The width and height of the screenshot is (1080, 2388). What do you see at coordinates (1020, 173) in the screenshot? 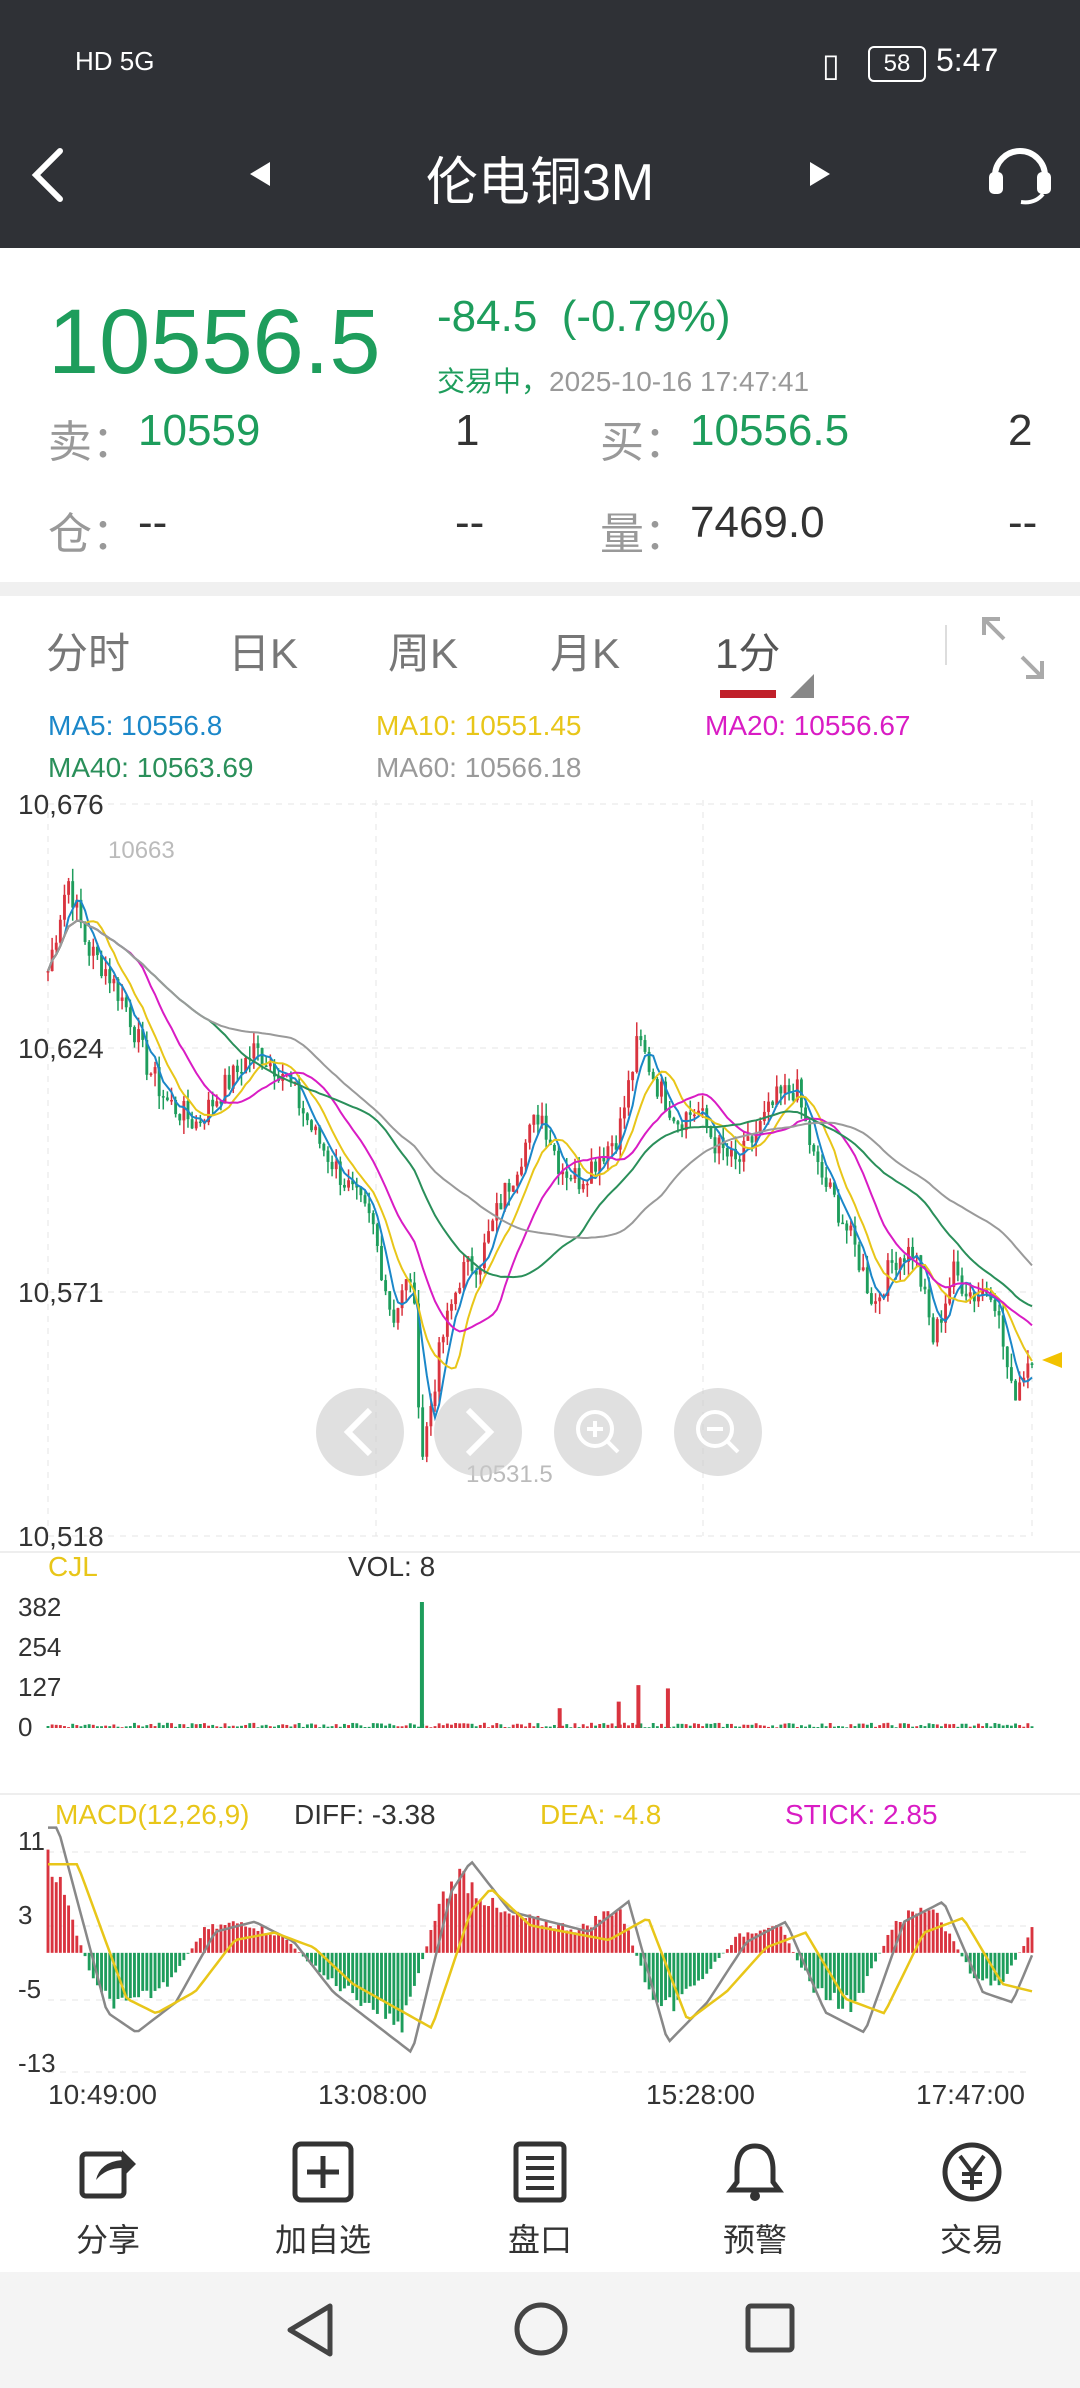
I see `customer-service-icon` at bounding box center [1020, 173].